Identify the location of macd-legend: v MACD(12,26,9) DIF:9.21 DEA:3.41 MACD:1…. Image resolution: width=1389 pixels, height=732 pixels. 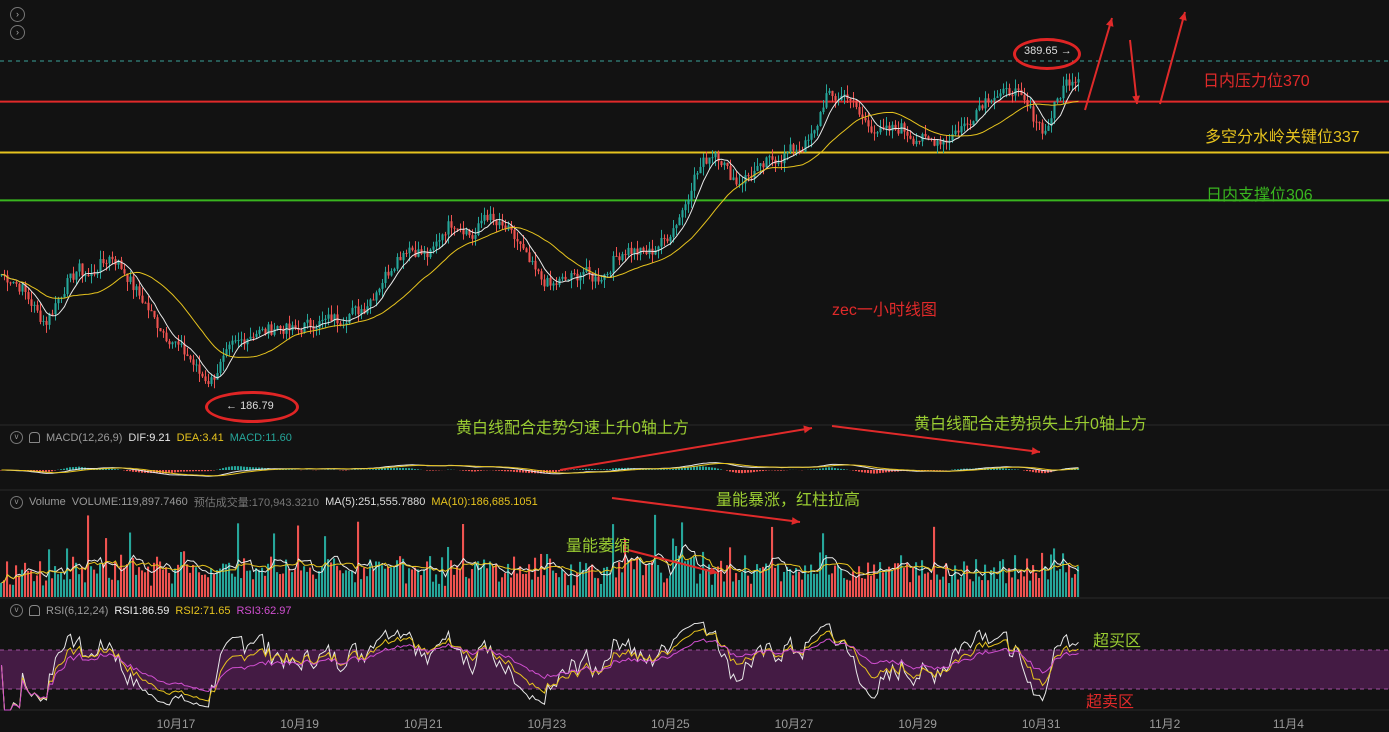
(151, 437).